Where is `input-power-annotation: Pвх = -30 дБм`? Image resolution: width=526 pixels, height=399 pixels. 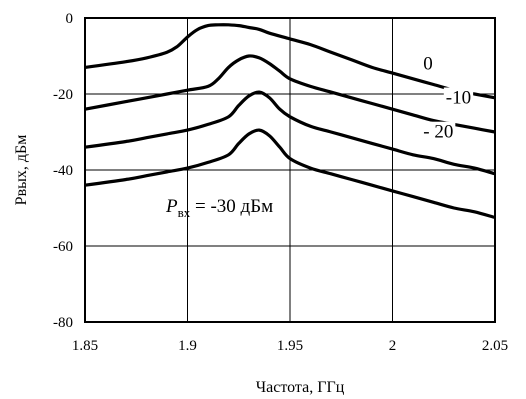 input-power-annotation: Pвх = -30 дБм is located at coordinates (219, 208).